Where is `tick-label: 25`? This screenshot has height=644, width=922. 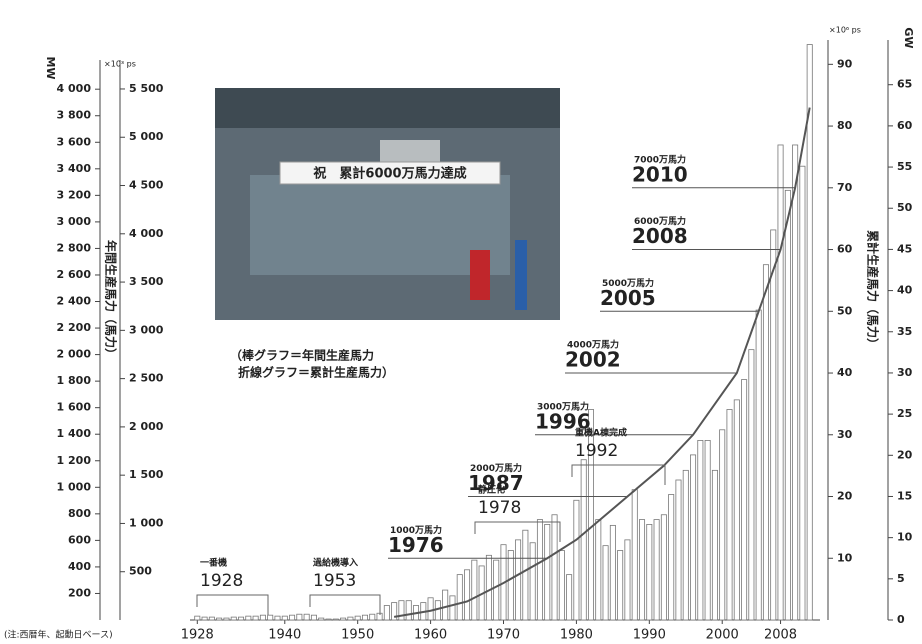
tick-label: 25 is located at coordinates (904, 413).